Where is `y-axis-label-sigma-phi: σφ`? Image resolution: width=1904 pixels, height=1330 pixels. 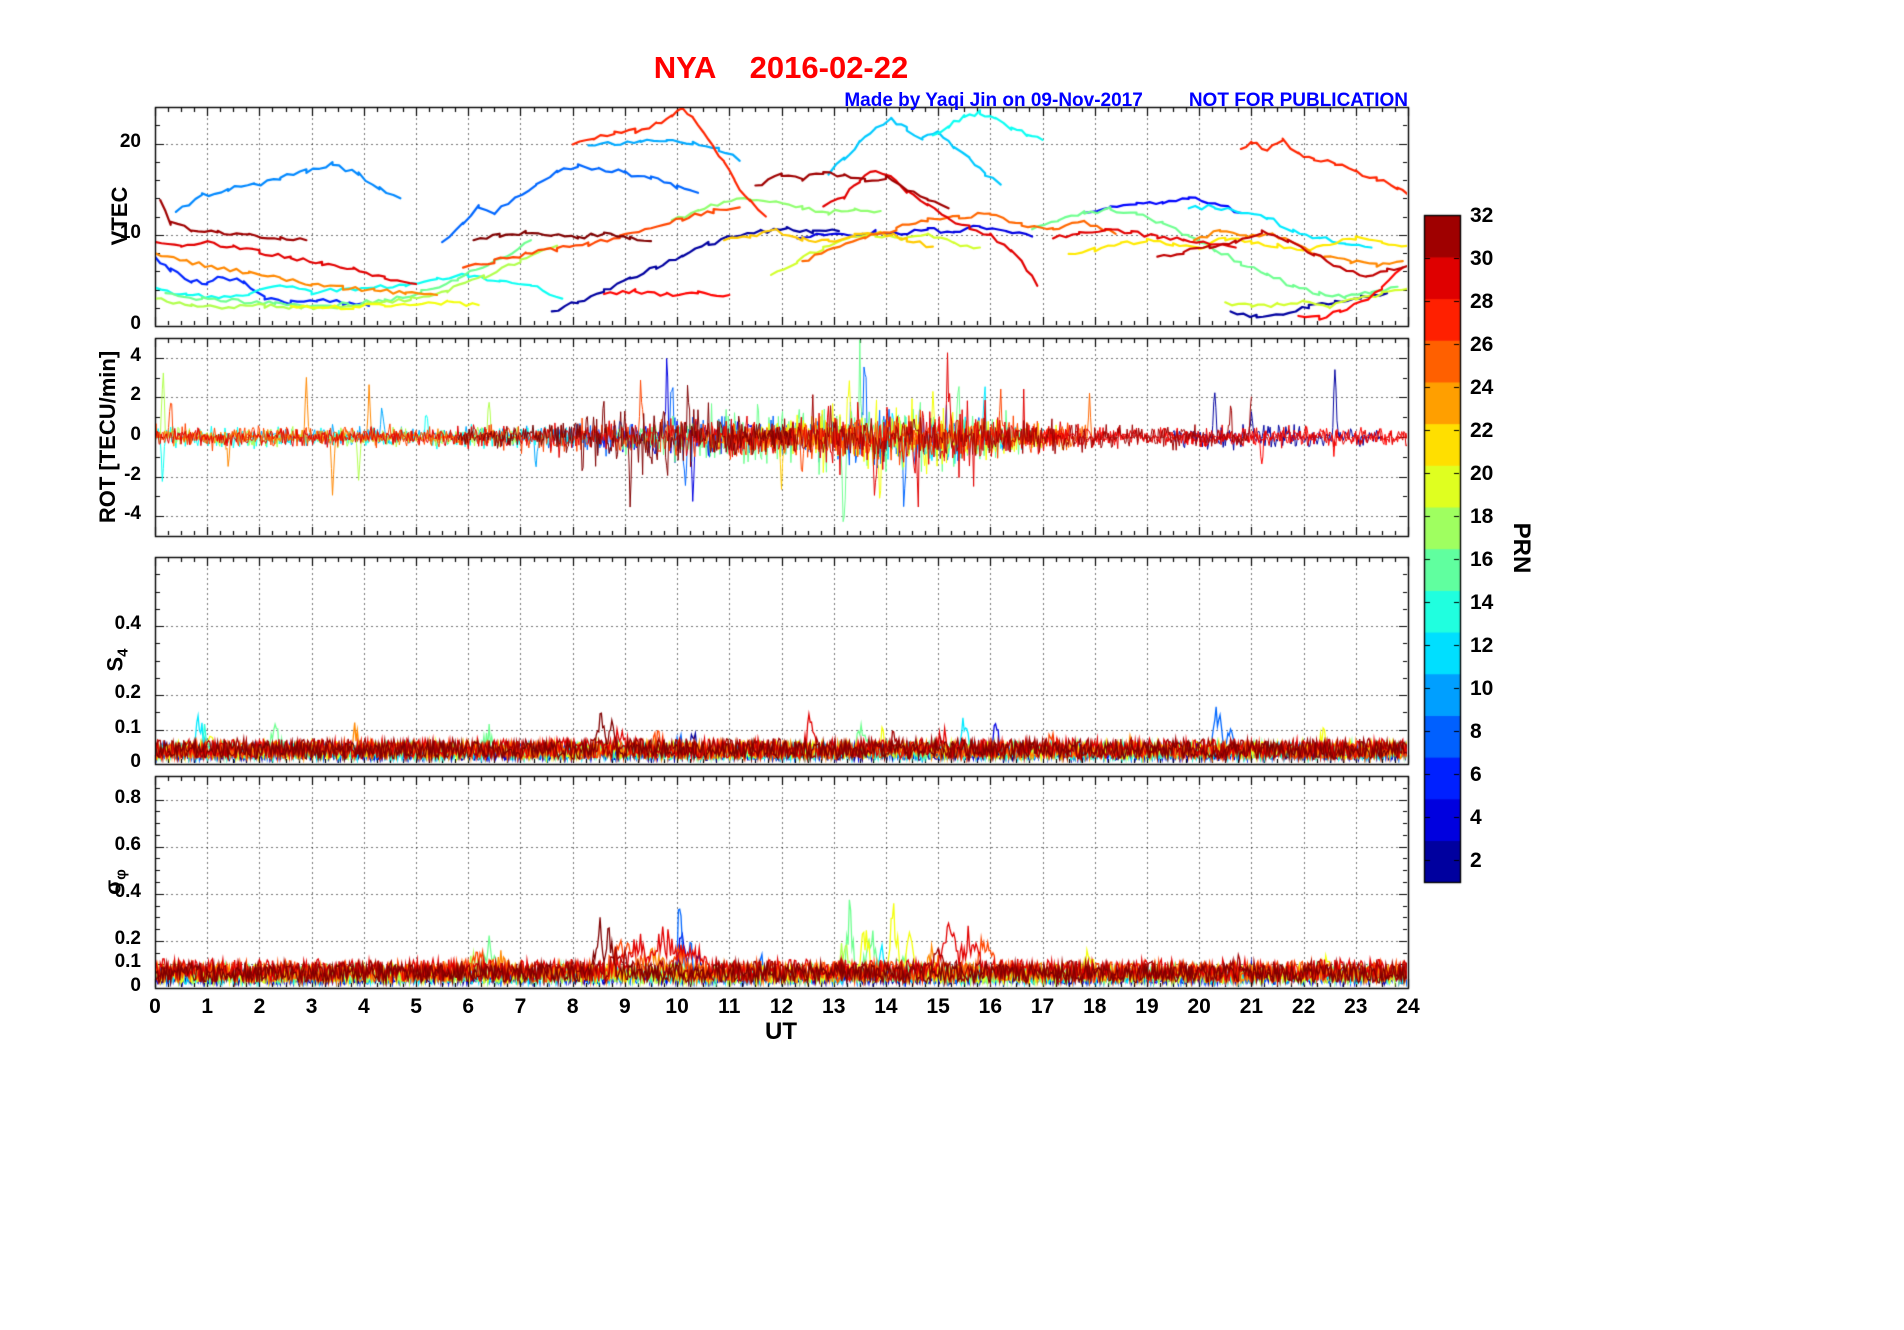 y-axis-label-sigma-phi: σφ is located at coordinates (114, 882).